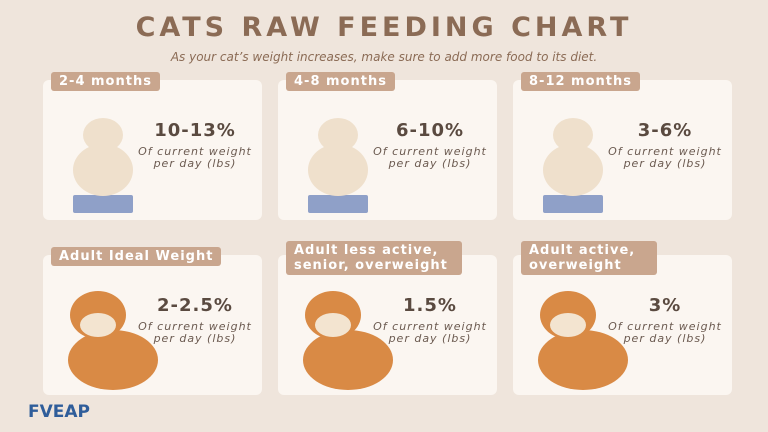  Describe the element at coordinates (665, 305) in the screenshot. I see `percent: 3%` at that location.